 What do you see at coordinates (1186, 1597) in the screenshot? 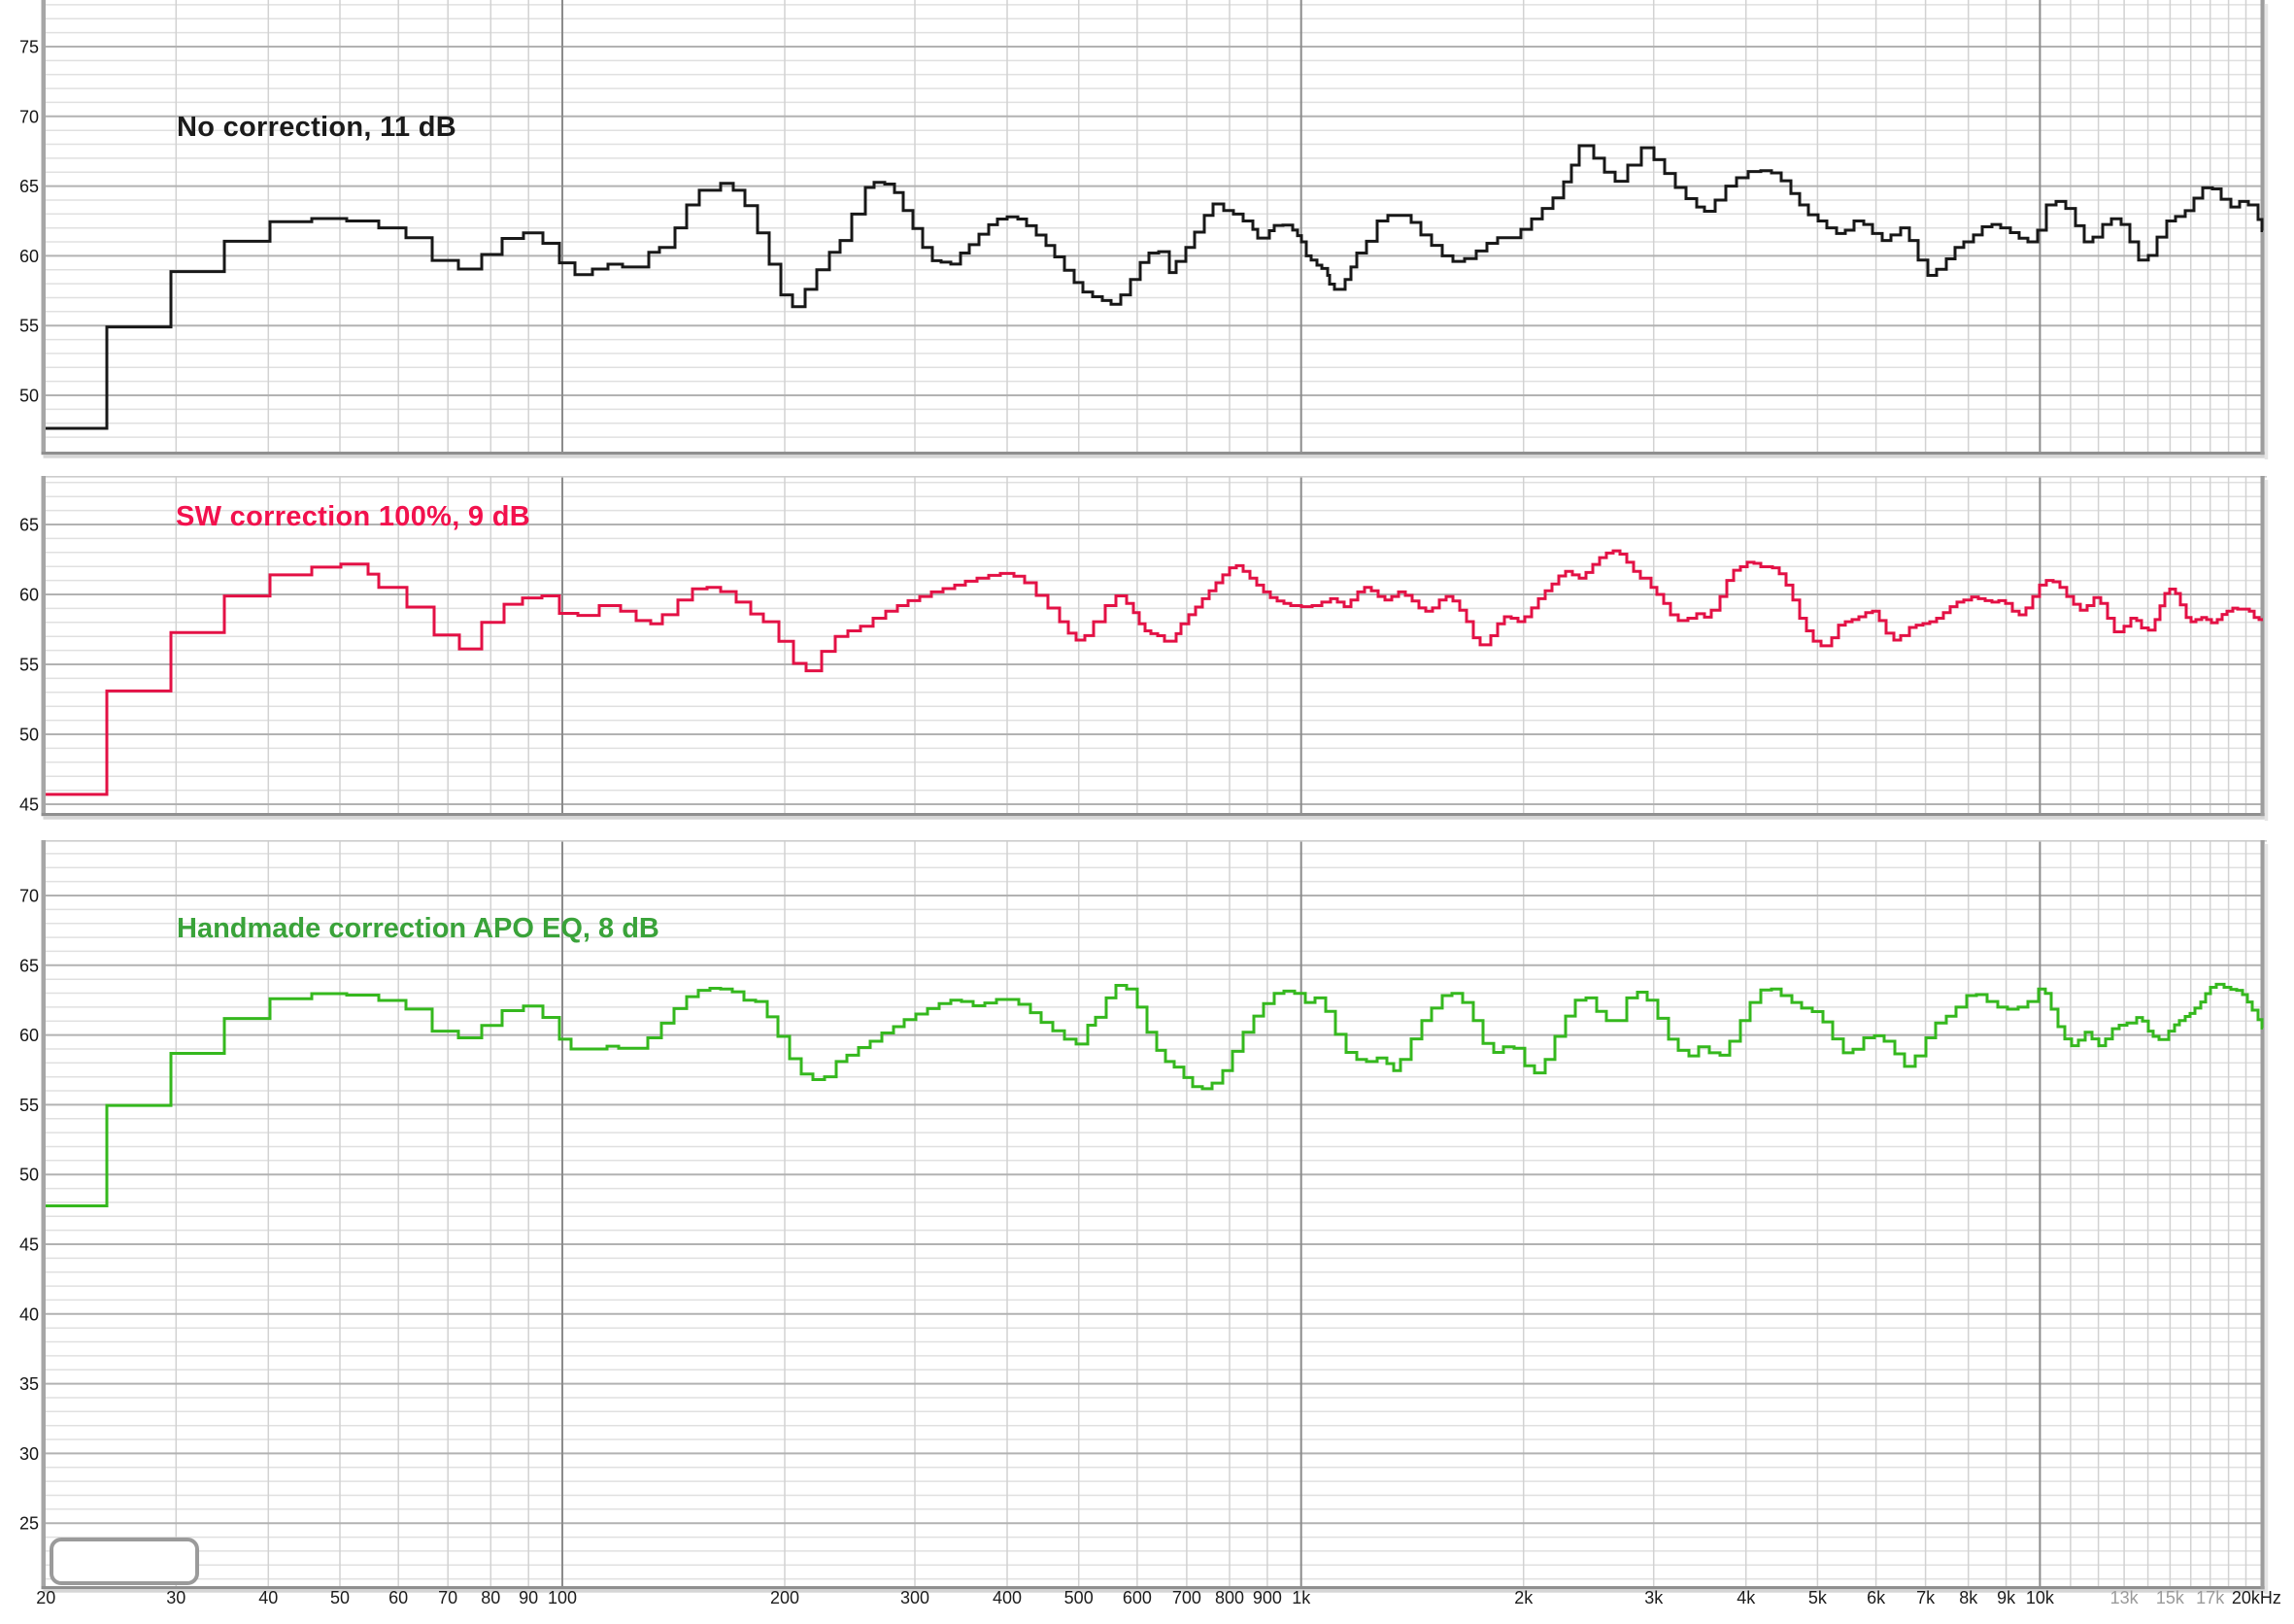
I see `svg-text: 700` at bounding box center [1186, 1597].